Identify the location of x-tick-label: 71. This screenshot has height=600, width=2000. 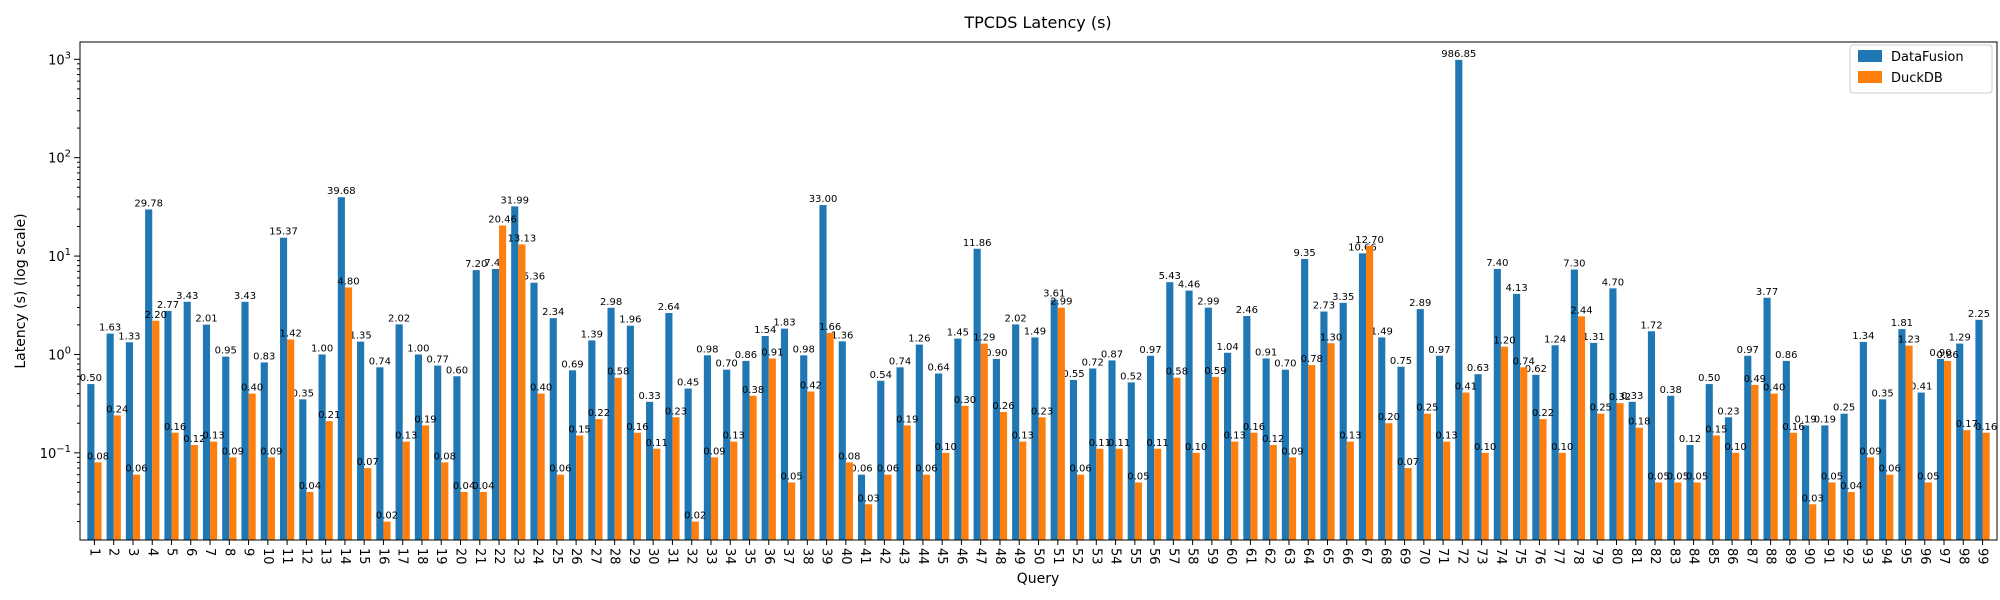
(1442, 556).